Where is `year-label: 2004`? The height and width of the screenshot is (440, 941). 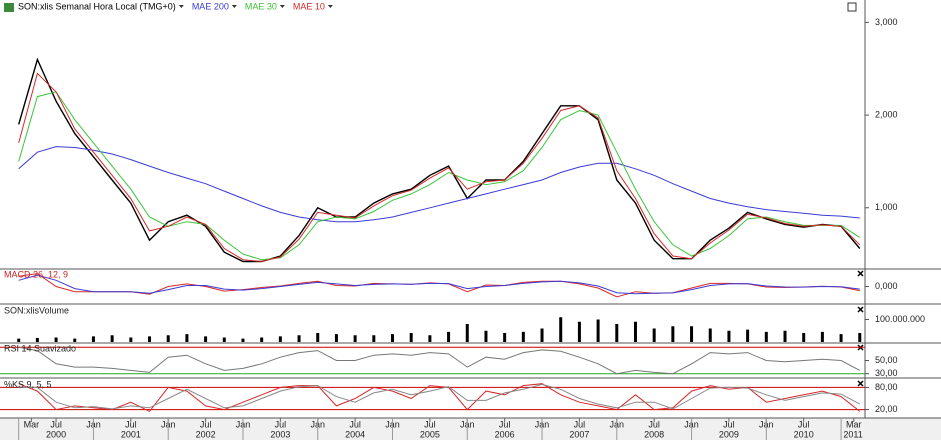 year-label: 2004 is located at coordinates (355, 434).